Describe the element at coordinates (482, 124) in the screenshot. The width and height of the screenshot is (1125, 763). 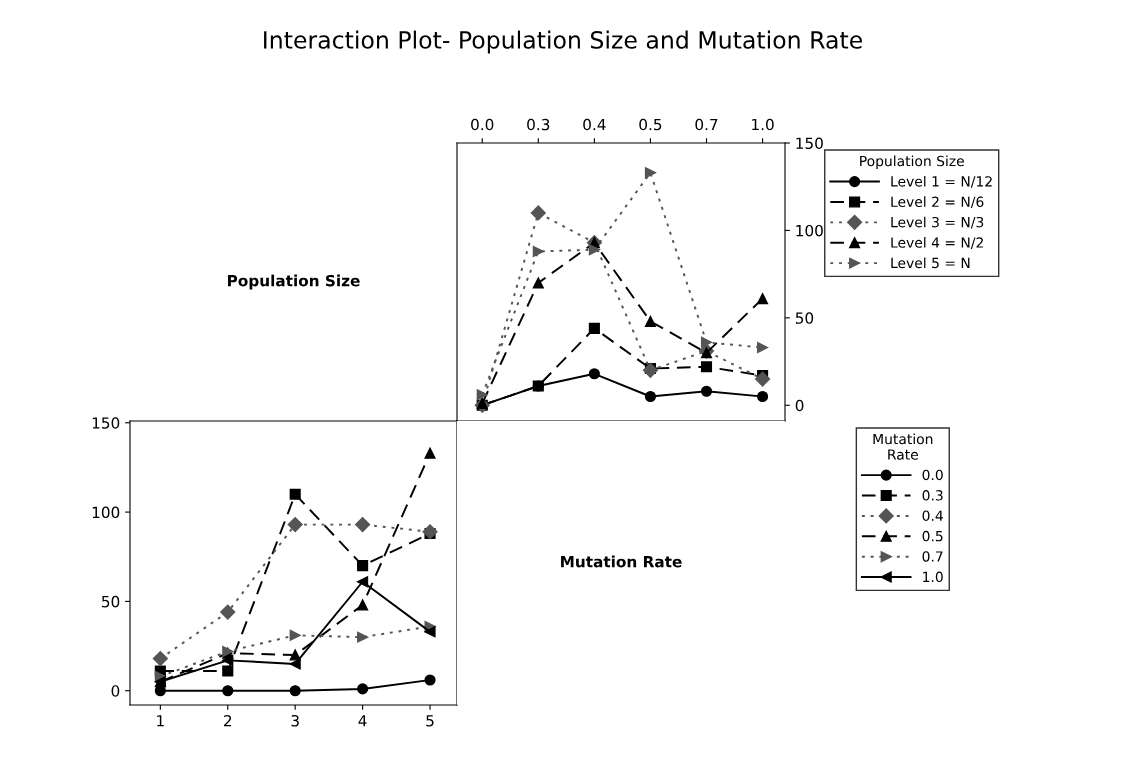
I see `x-tick-label: 0.0` at that location.